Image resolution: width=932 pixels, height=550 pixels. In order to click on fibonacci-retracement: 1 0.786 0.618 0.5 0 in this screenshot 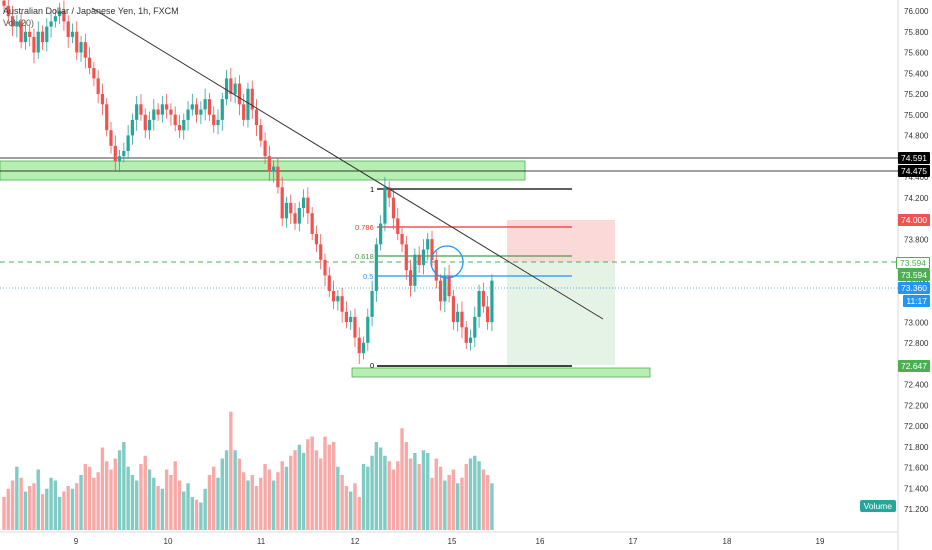, I will do `click(463, 277)`.